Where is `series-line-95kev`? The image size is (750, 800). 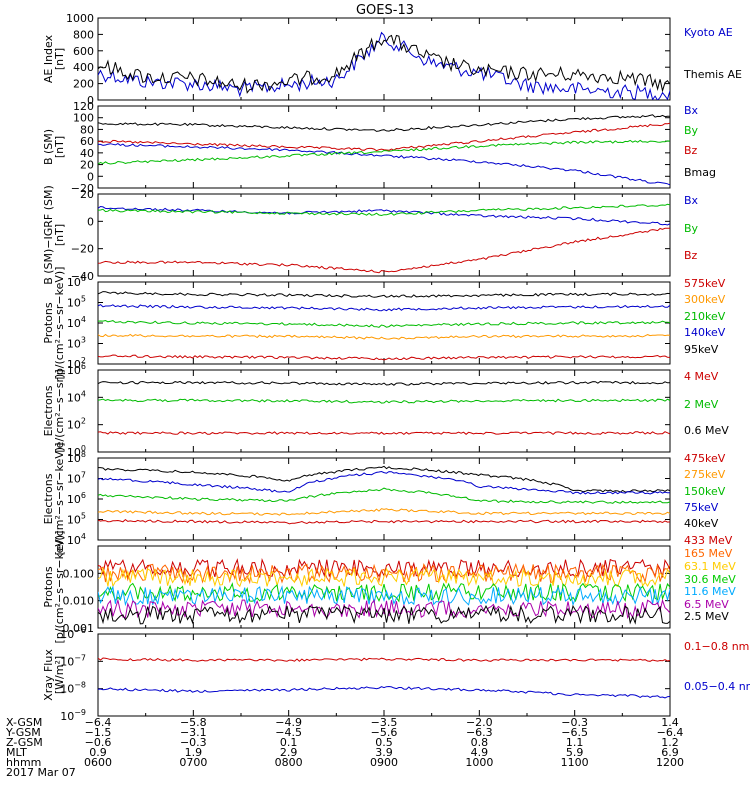 series-line-95kev is located at coordinates (384, 294).